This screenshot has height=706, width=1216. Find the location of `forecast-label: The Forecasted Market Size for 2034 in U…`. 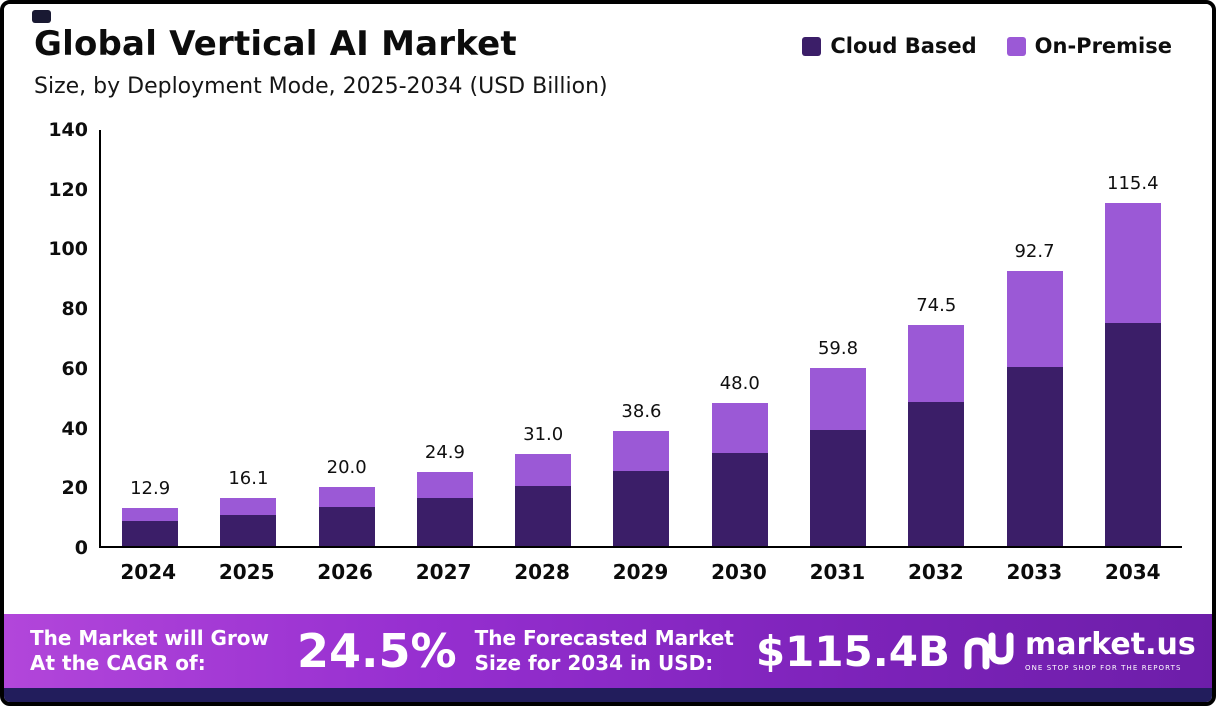

forecast-label: The Forecasted Market Size for 2034 in U… is located at coordinates (604, 651).